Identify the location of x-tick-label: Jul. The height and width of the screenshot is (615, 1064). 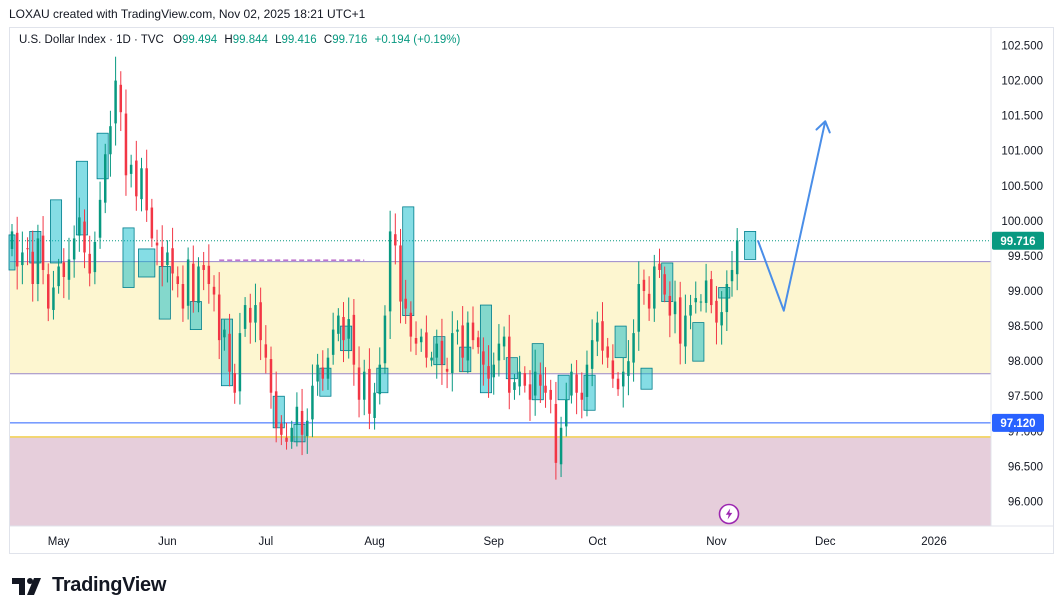
(265, 542).